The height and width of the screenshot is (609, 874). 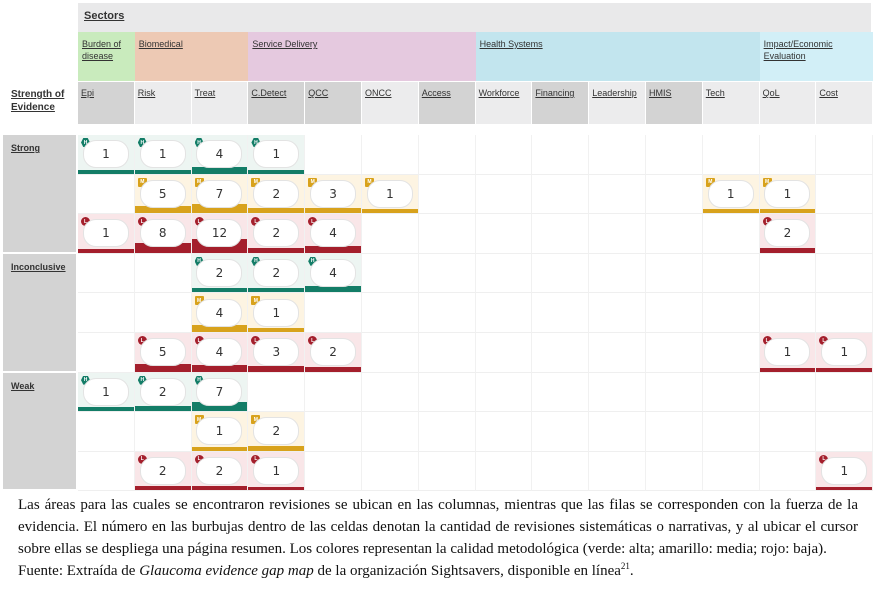 What do you see at coordinates (39, 431) in the screenshot?
I see `strength-label-weak: Weak` at bounding box center [39, 431].